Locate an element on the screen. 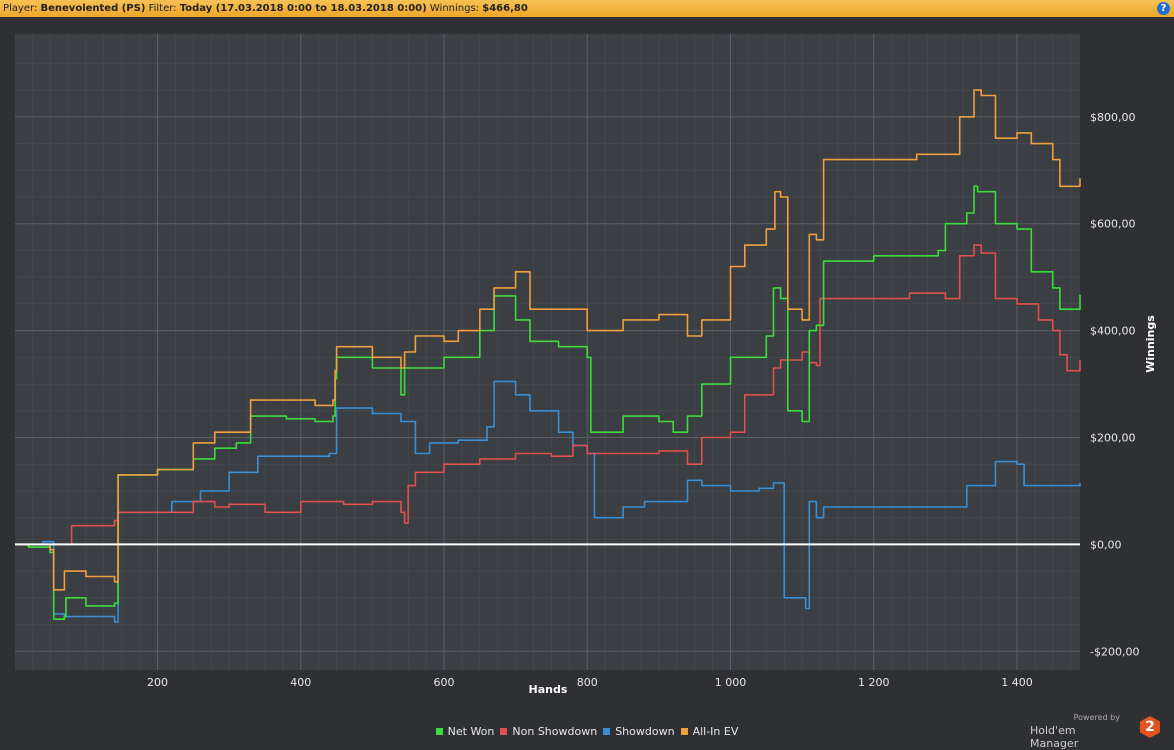 Image resolution: width=1174 pixels, height=750 pixels. legend-label: All-In EV is located at coordinates (715, 731).